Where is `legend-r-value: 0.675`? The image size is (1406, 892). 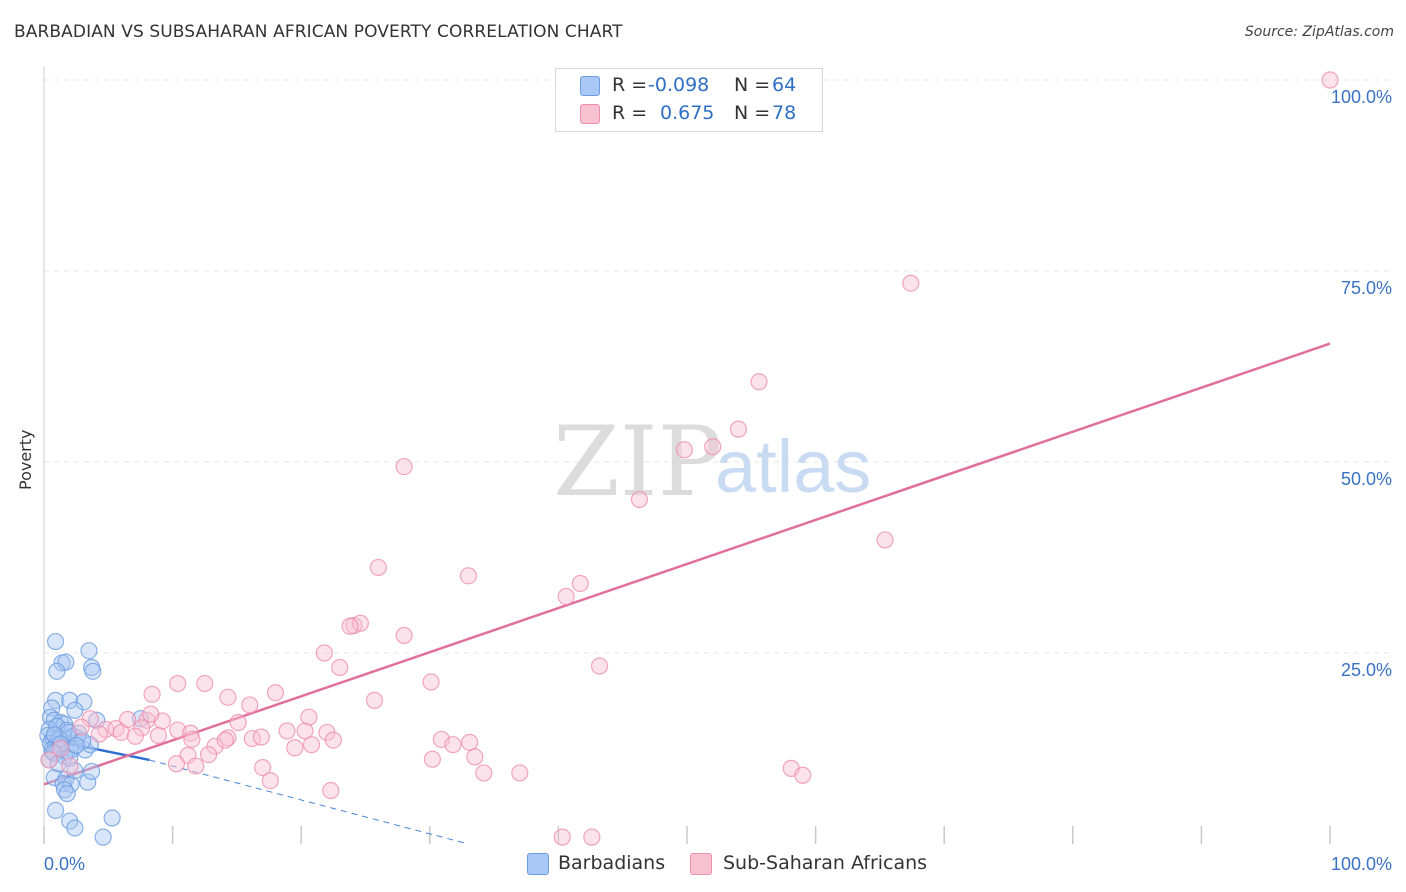
legend-r-value: 0.675 is located at coordinates (687, 113).